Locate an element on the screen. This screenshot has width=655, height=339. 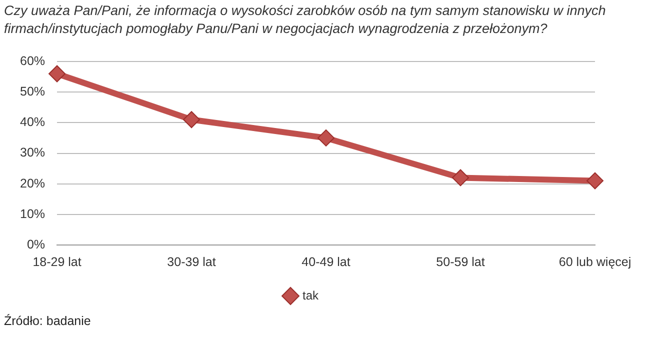
y-tick-label: 40% is located at coordinates (33, 122).